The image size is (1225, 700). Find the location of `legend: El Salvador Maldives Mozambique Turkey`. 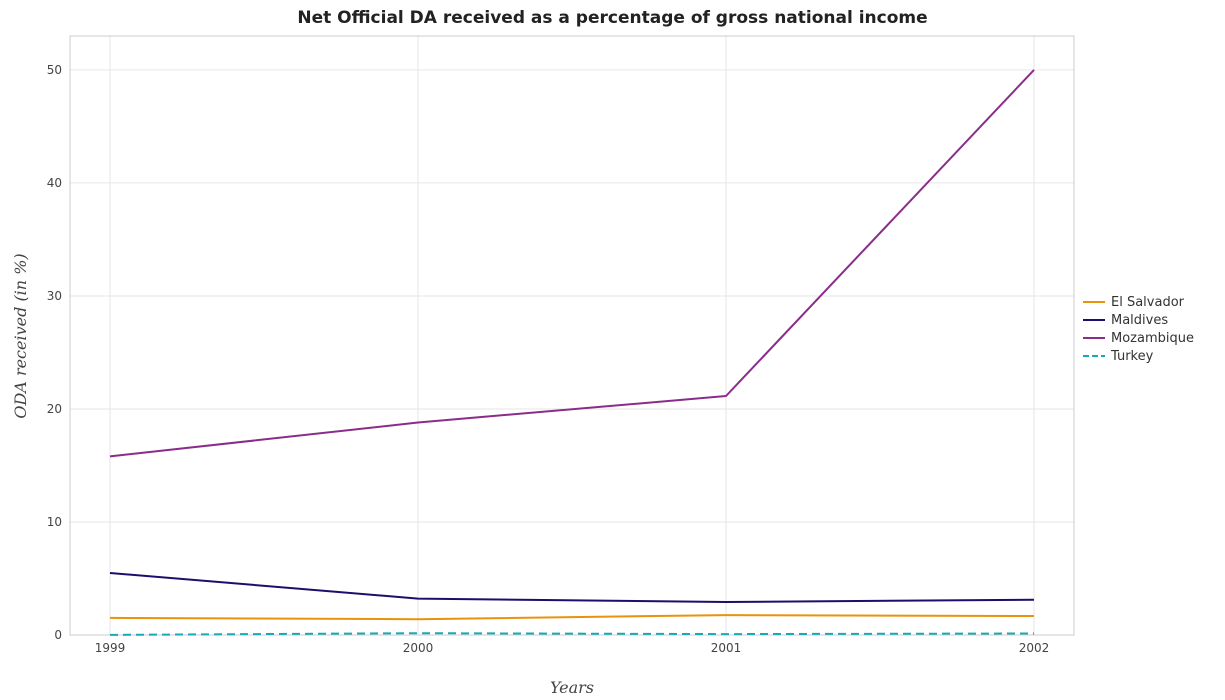

legend: El Salvador Maldives Mozambique Turkey is located at coordinates (1138, 329).